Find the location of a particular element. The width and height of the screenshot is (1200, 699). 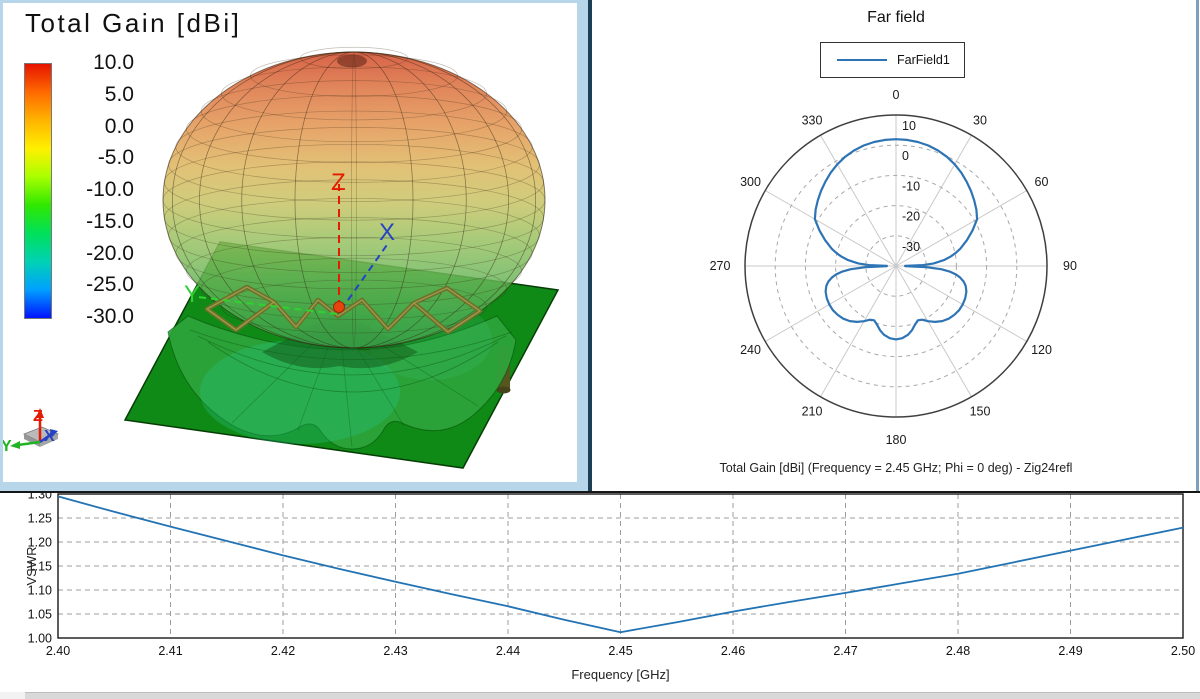

polar-chart-title: Far field is located at coordinates (896, 17).